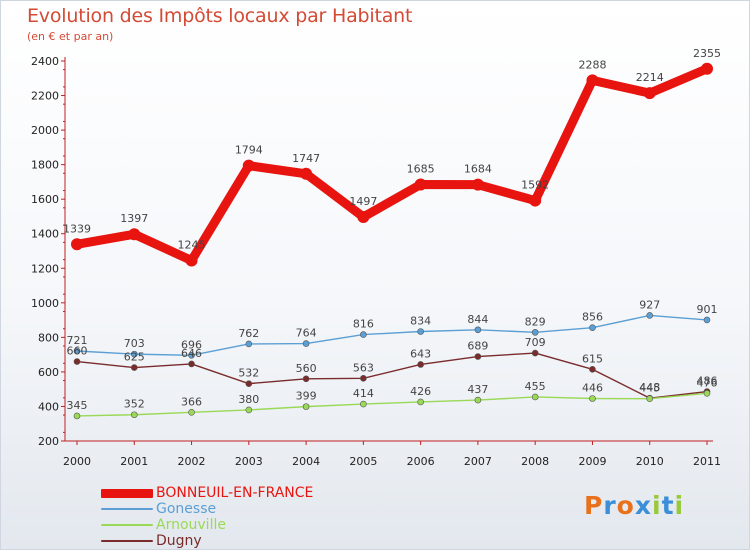  Describe the element at coordinates (610, 505) in the screenshot. I see `logo-letter: r` at that location.